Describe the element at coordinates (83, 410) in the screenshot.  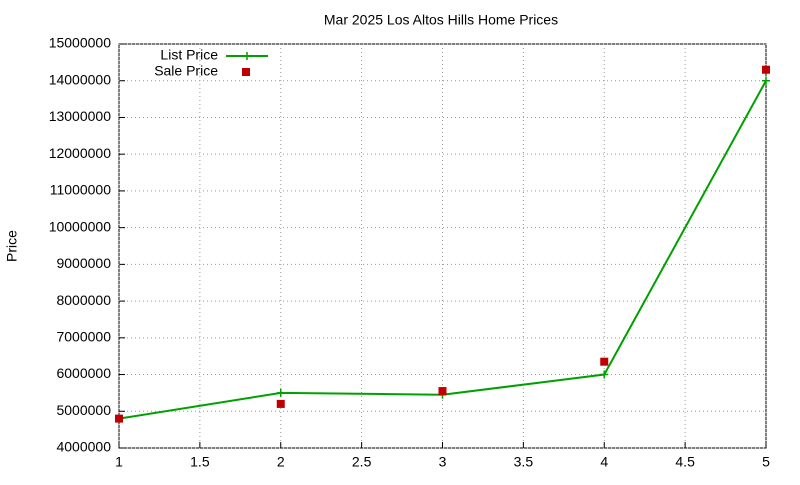
I see `y-tick-label: 5000000` at that location.